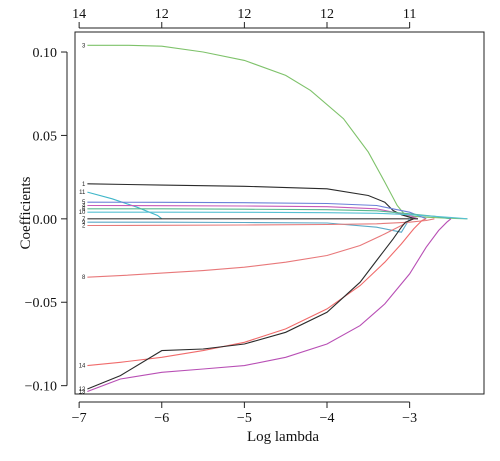  What do you see at coordinates (79, 418) in the screenshot?
I see `x-tick-label: −7` at bounding box center [79, 418].